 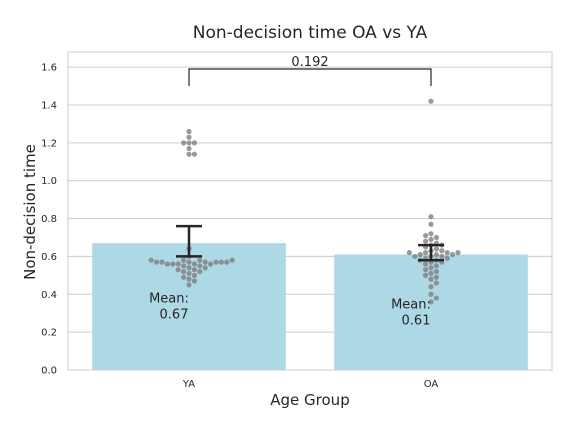 What do you see at coordinates (49, 106) in the screenshot?
I see `y-tick-label: 1.4` at bounding box center [49, 106].